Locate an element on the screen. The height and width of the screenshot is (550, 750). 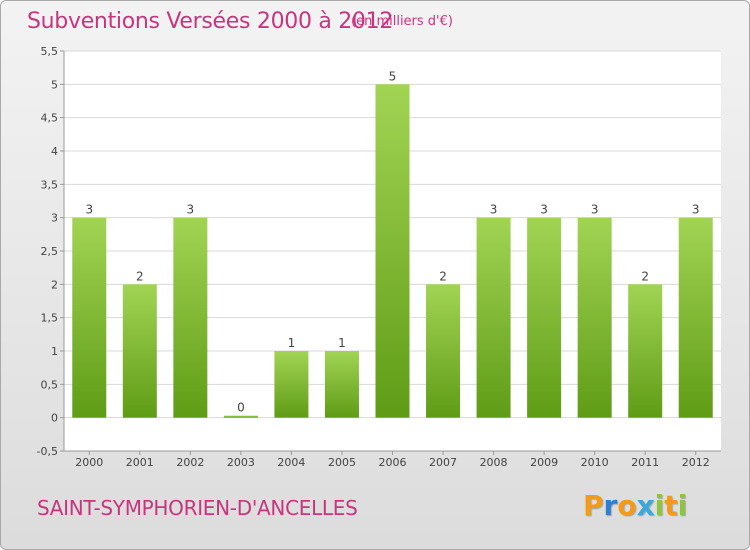
y-tick-label: 0 is located at coordinates (54, 418).